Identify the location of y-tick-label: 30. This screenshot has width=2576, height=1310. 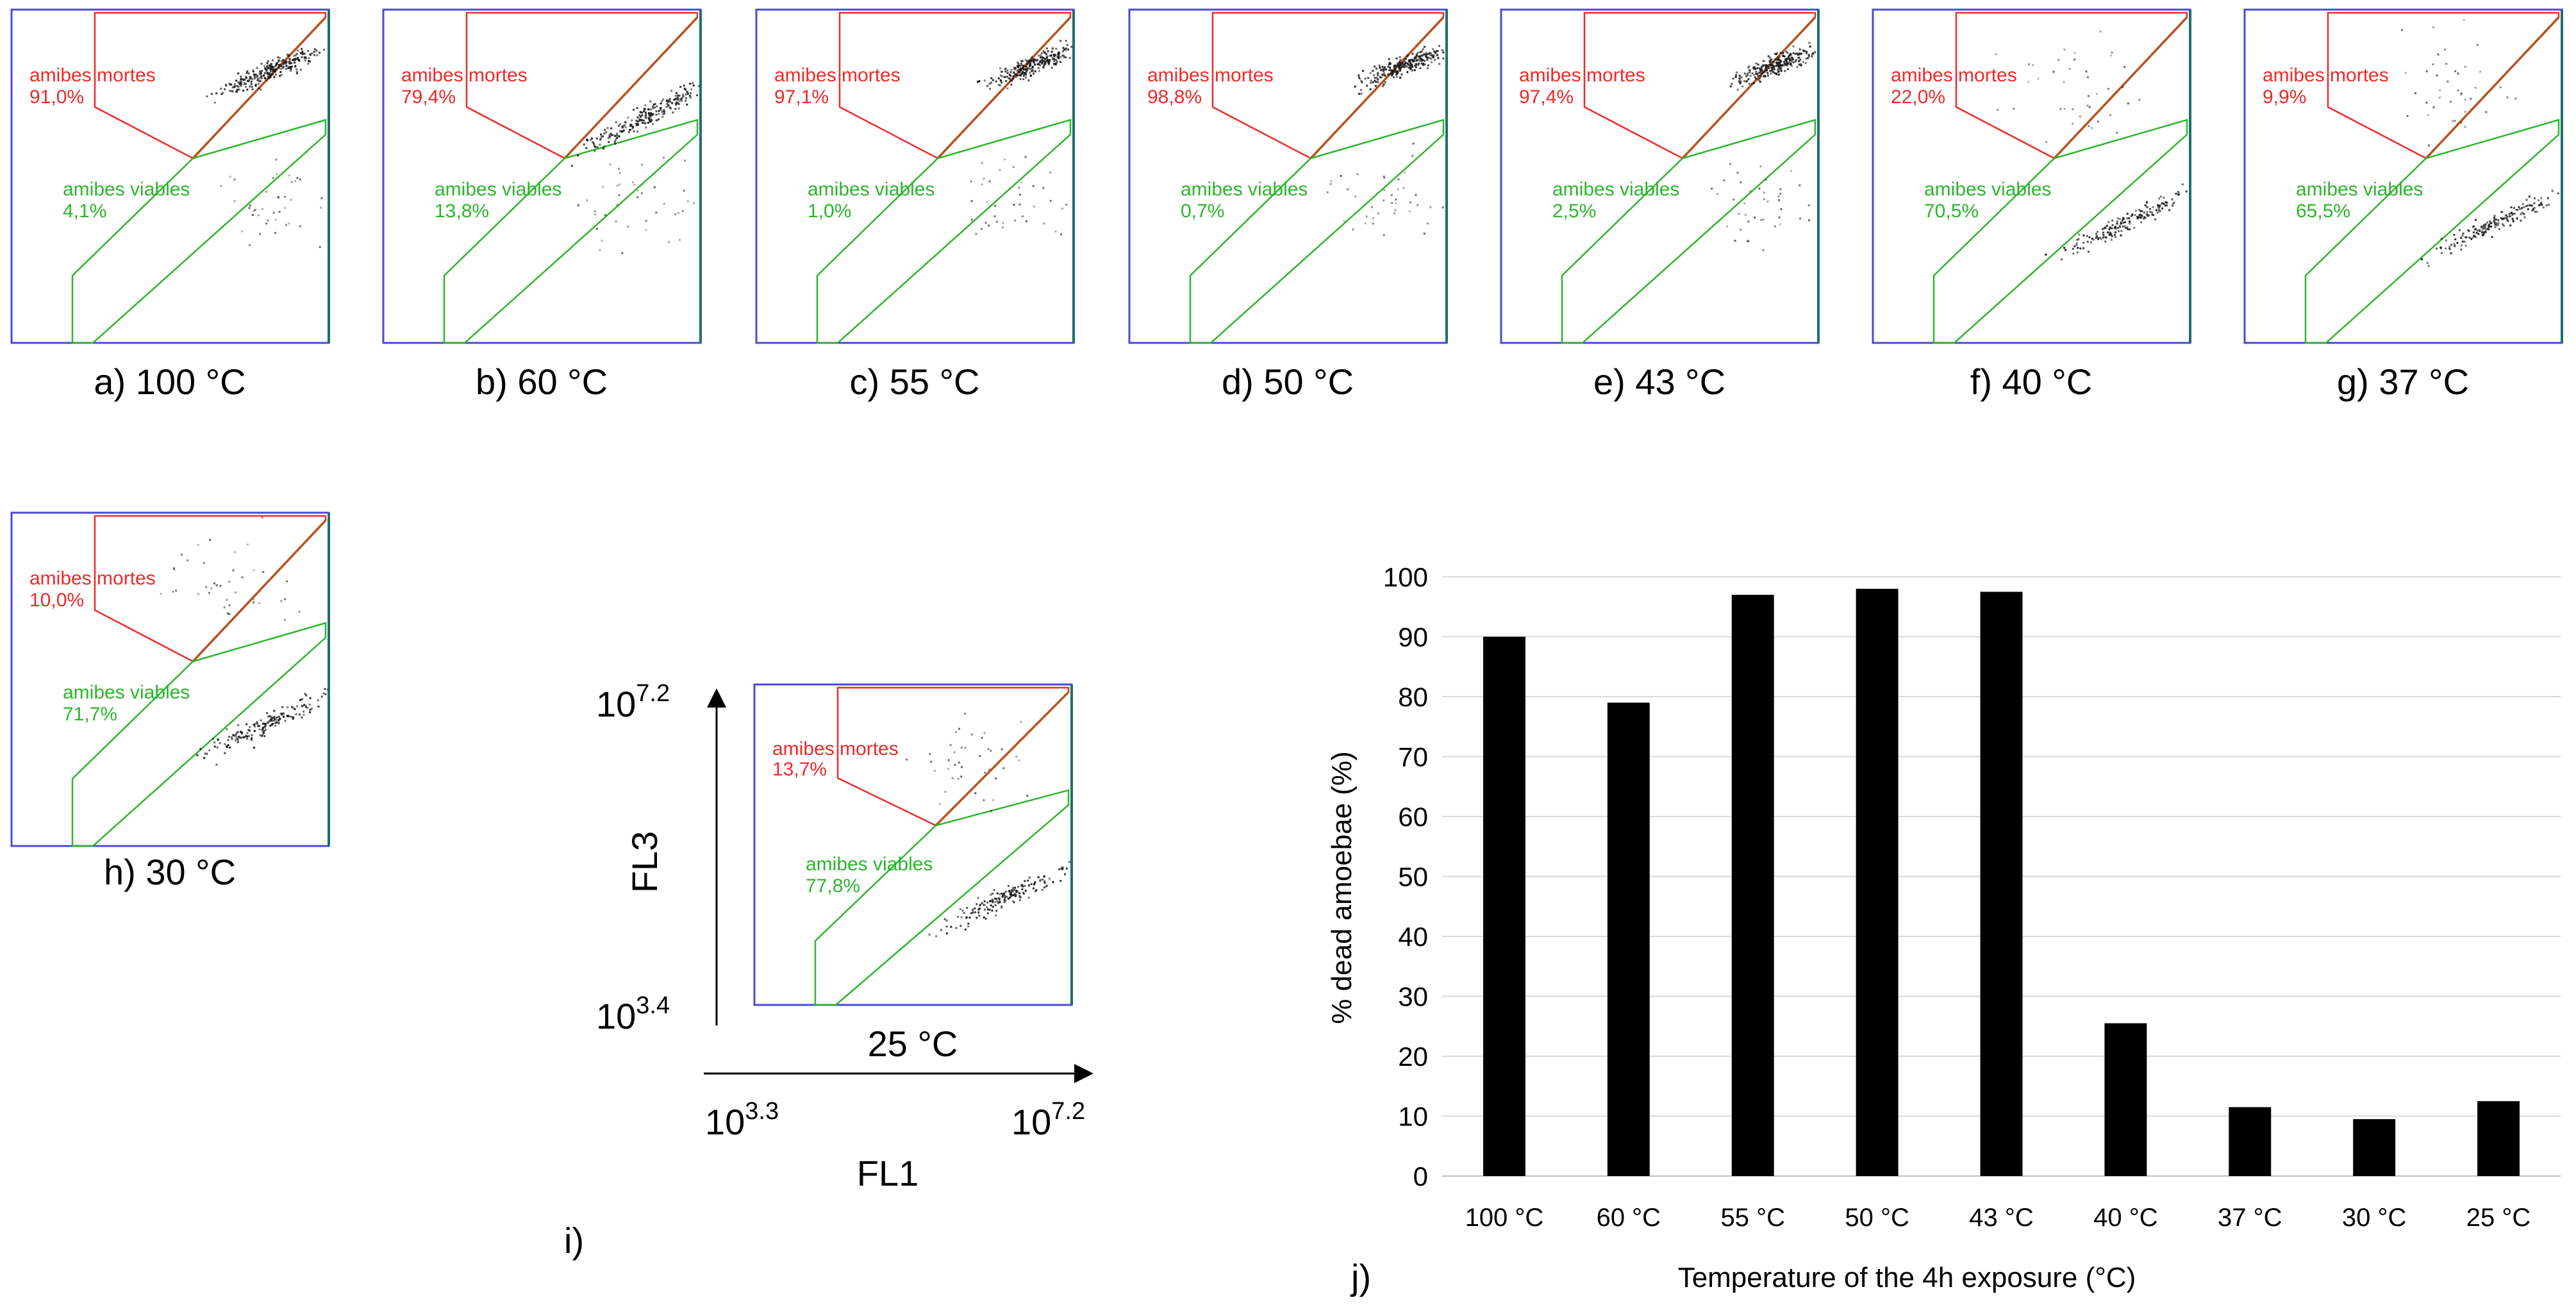
(1413, 997).